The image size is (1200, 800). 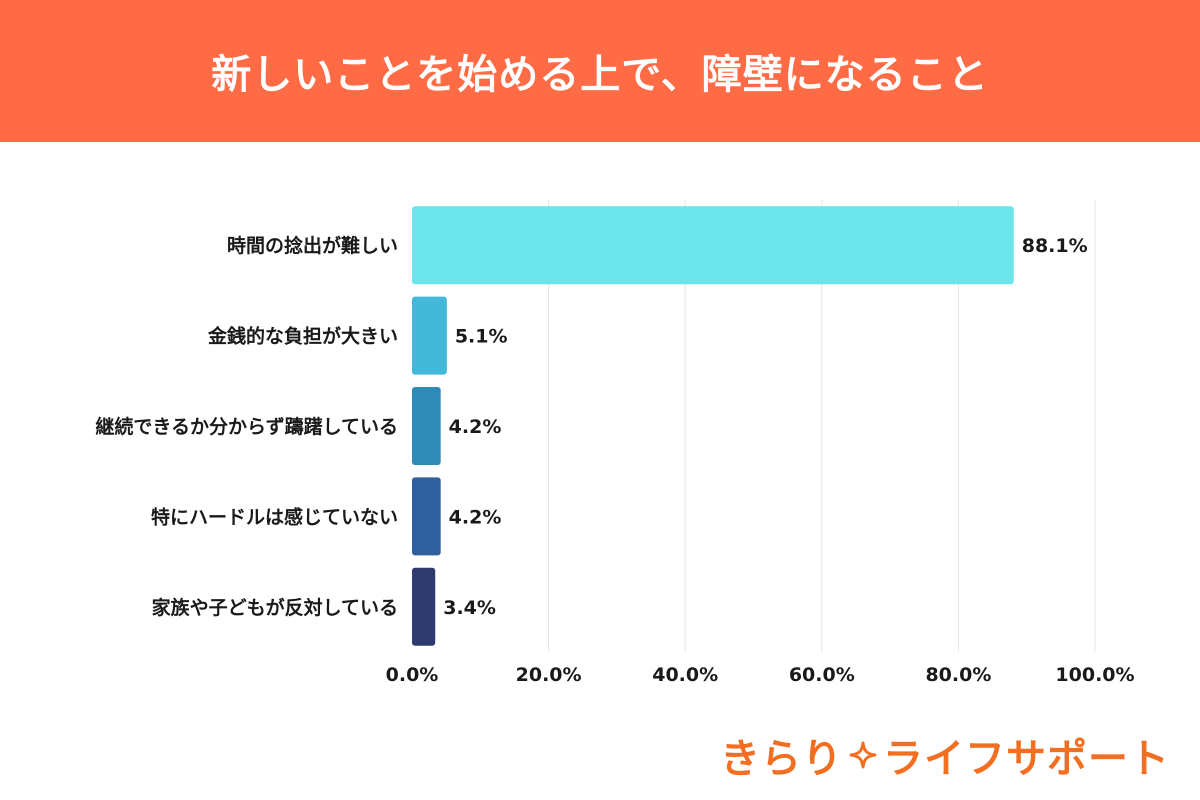 I want to click on x-axis-ticks: 0.0% 20.0% 40.0% 60.0% 80.0% 100.0%, so click(x=760, y=675).